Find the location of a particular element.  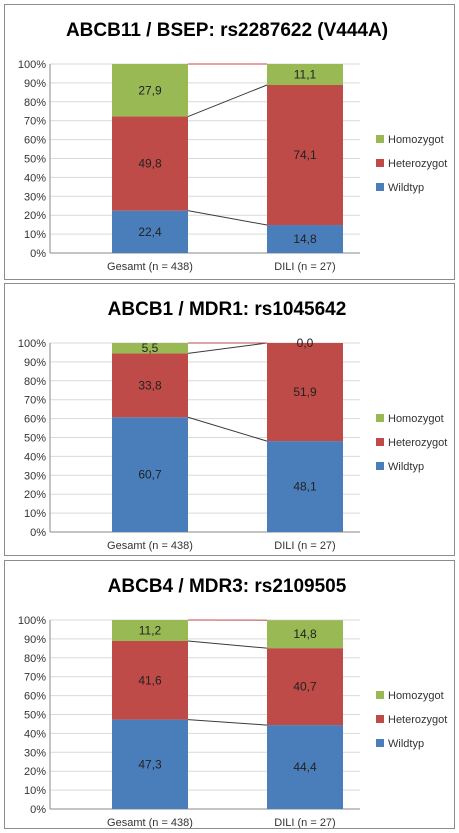

chart-title: ABCB4 / MDR3: rs2109505 is located at coordinates (227, 586).